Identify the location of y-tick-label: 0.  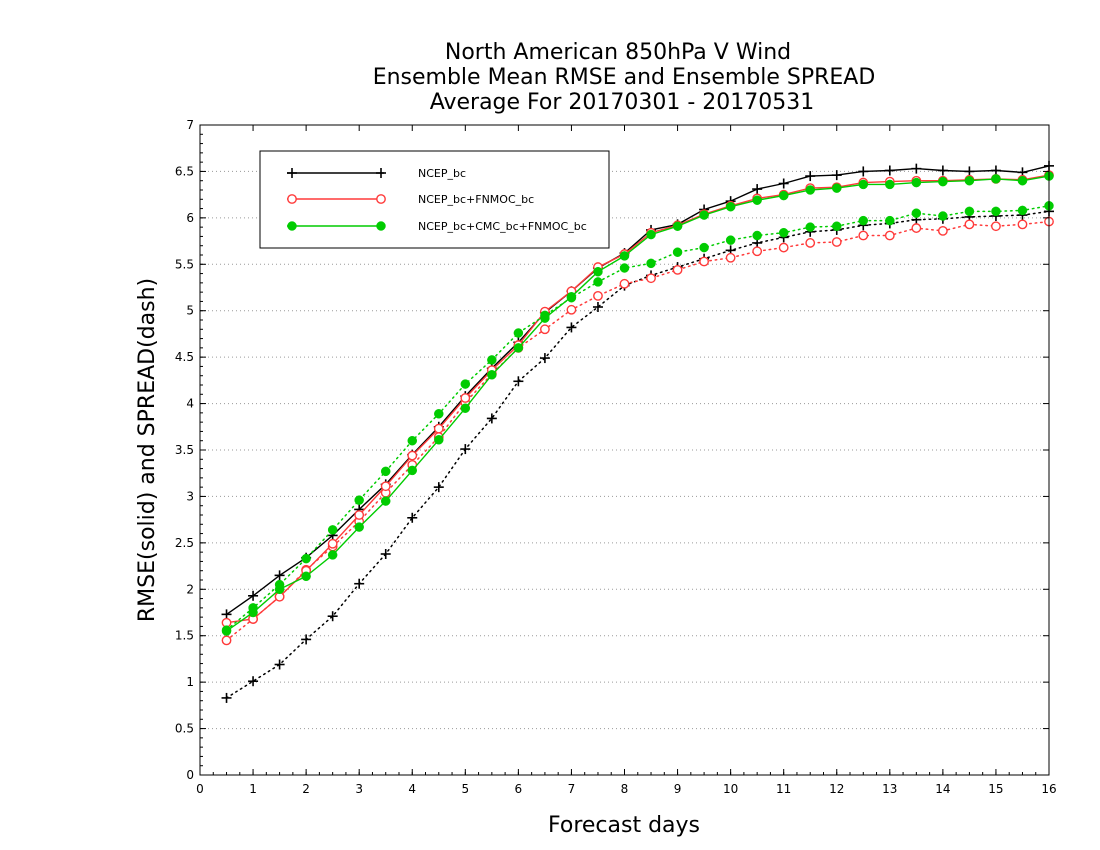
(190, 775).